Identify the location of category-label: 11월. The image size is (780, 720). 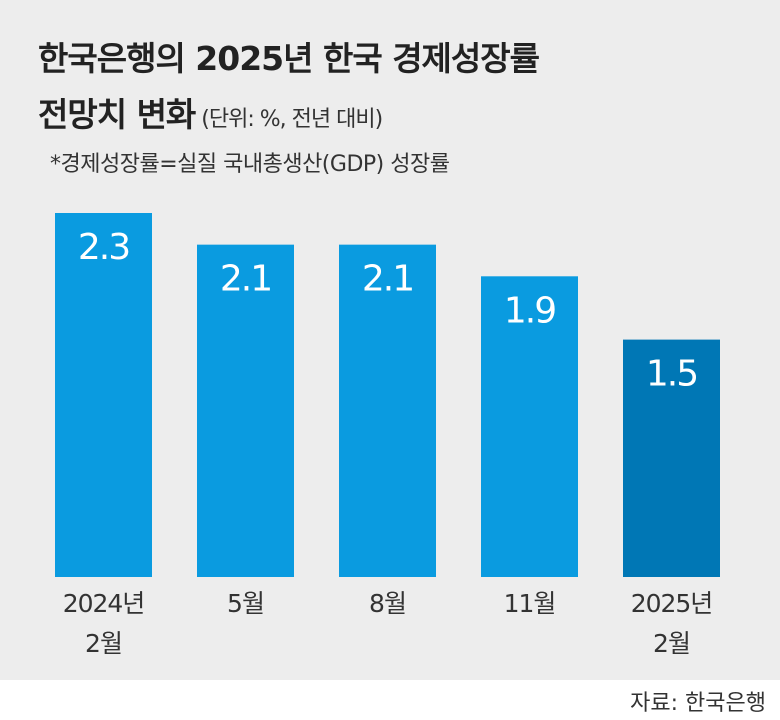
(530, 603).